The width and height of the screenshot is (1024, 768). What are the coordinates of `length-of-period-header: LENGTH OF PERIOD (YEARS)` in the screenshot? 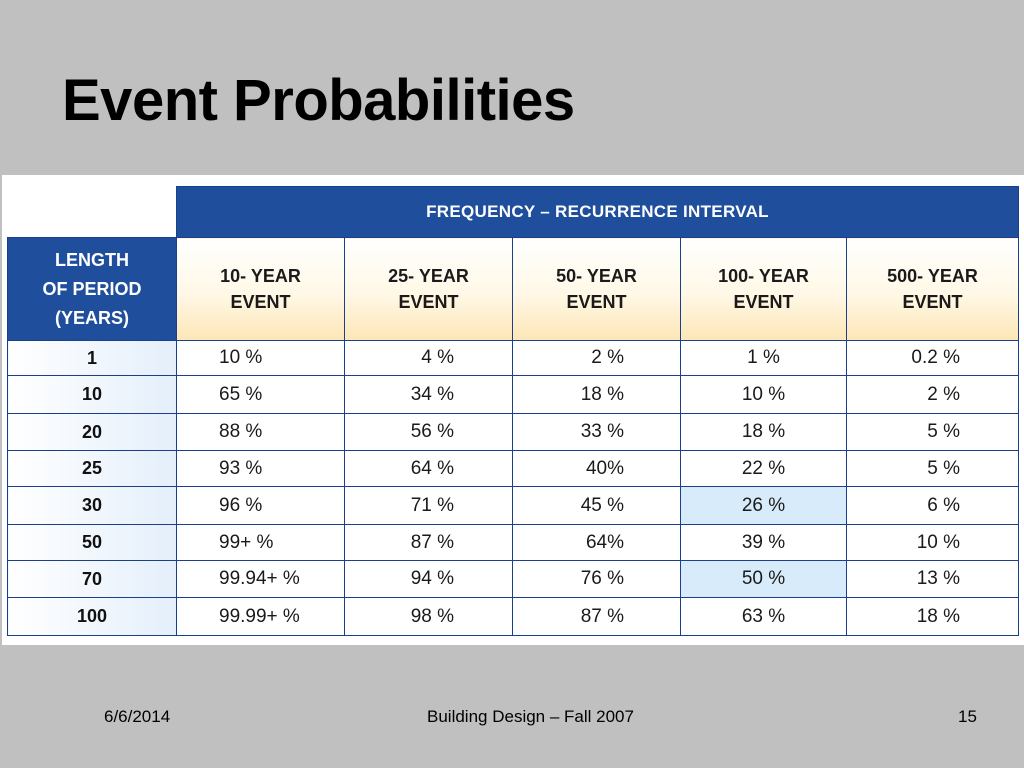 It's located at (92, 289).